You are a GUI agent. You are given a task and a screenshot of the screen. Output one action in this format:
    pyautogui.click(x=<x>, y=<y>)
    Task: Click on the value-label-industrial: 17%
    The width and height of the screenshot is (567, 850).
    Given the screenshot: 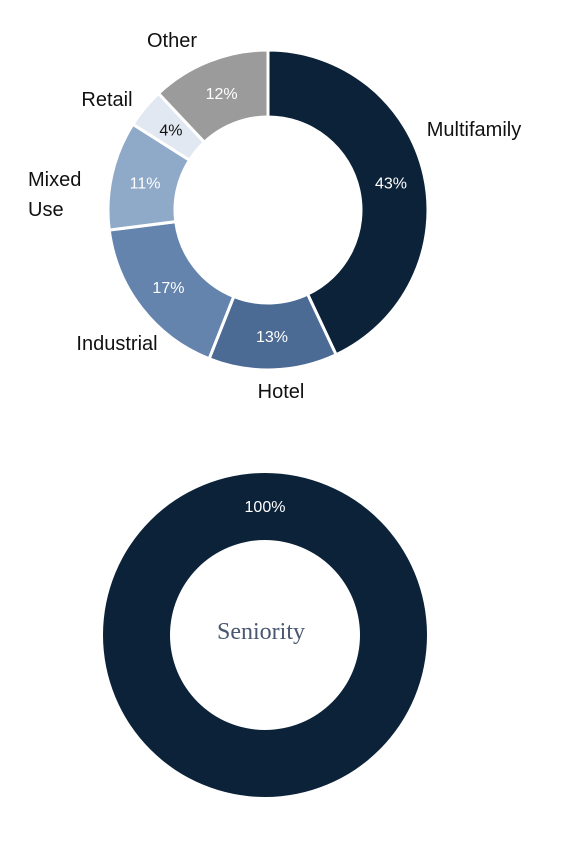 What is the action you would take?
    pyautogui.click(x=168, y=288)
    